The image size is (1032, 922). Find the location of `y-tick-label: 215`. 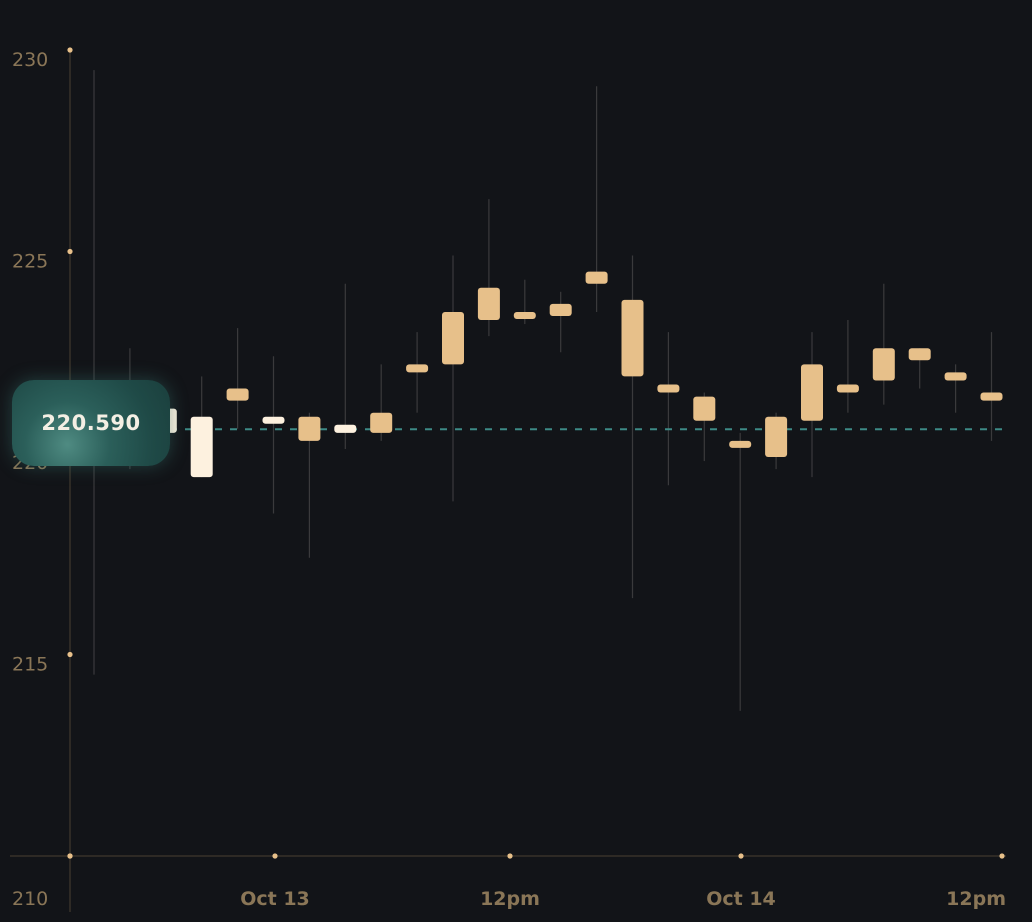

y-tick-label: 215 is located at coordinates (30, 665).